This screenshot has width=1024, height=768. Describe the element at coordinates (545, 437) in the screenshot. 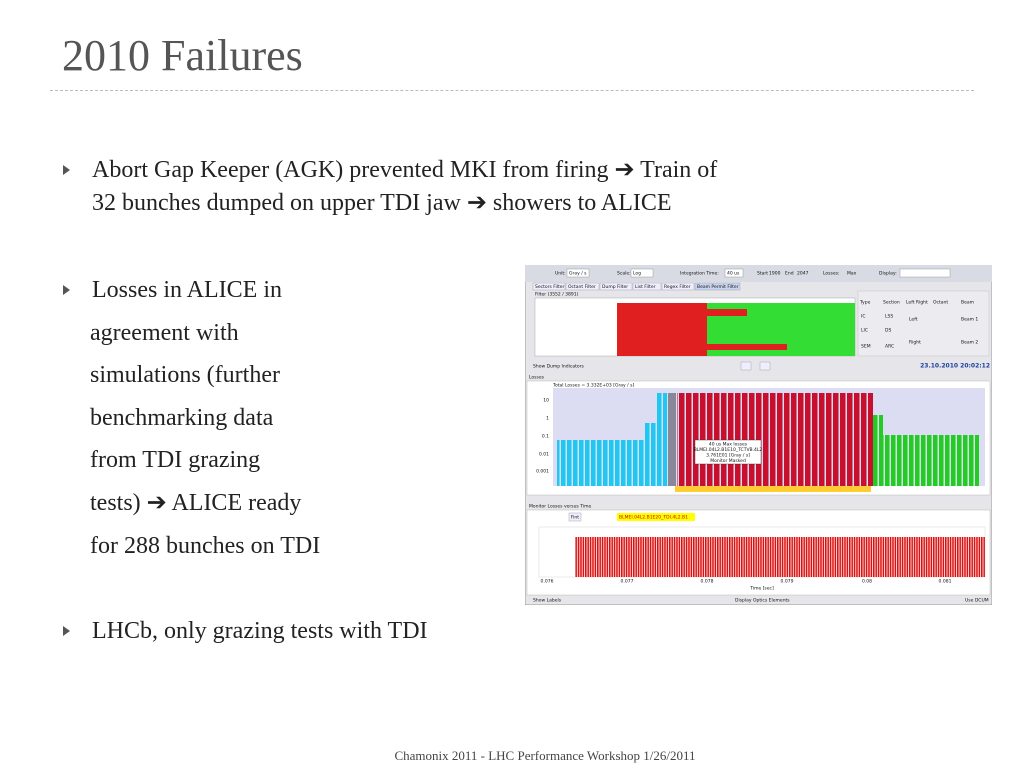

I see `y-tick-label: 0.1` at that location.